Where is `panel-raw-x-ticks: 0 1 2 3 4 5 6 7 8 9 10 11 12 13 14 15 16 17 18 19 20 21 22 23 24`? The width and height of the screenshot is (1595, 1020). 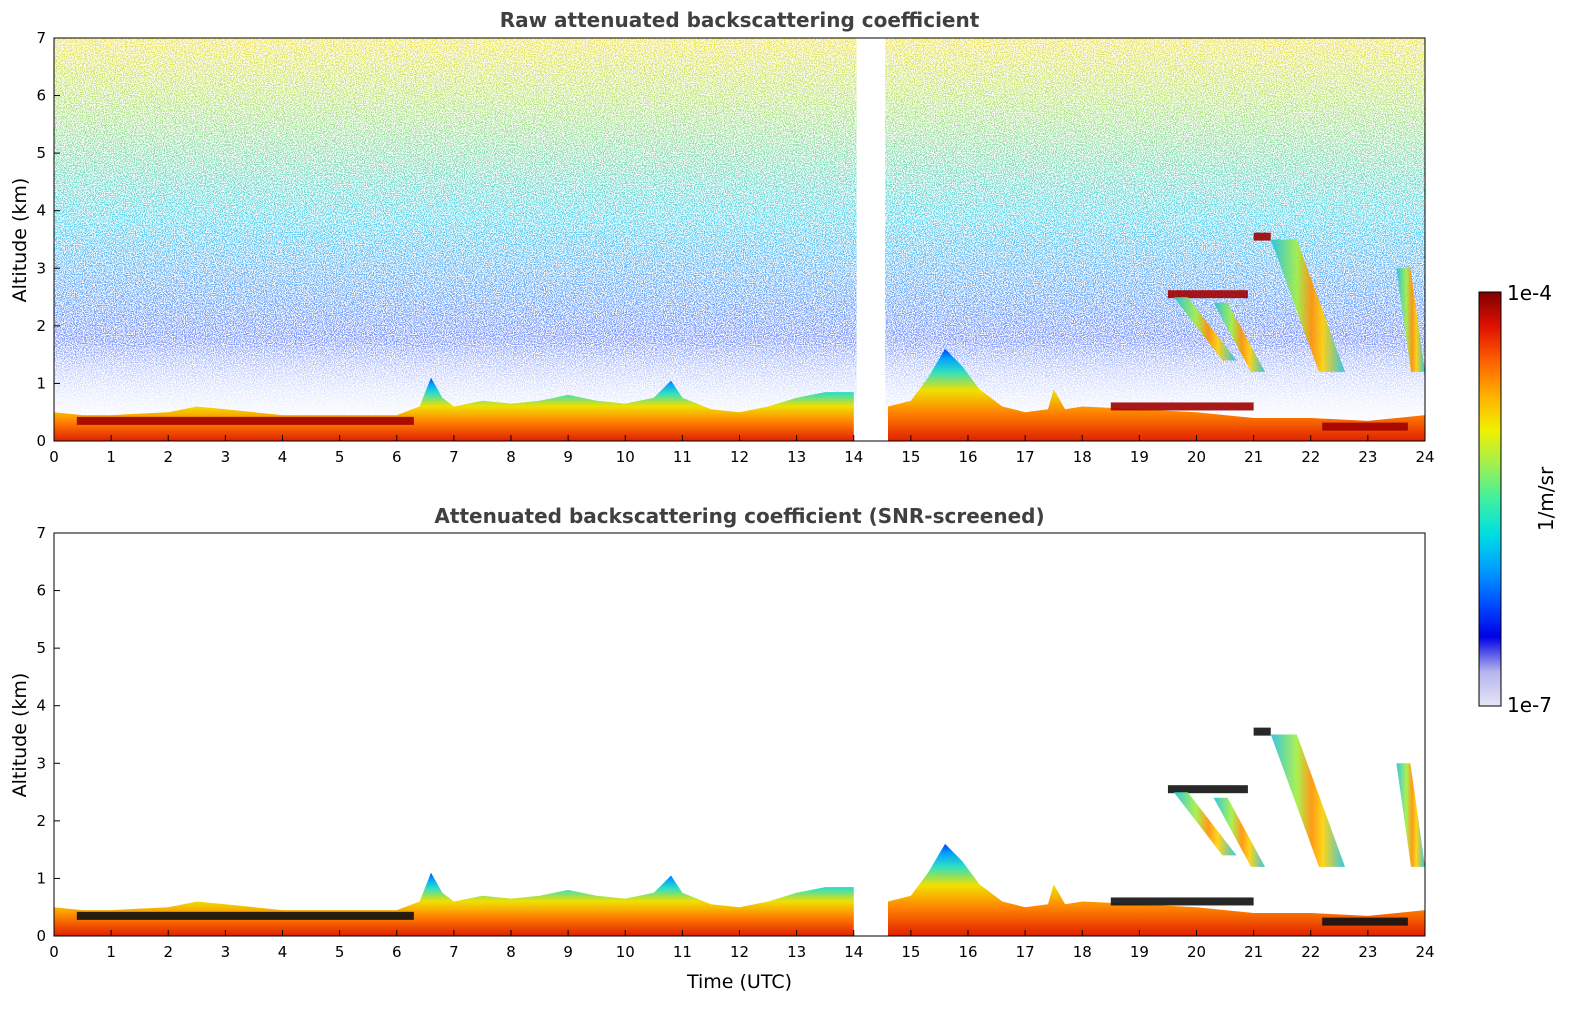
panel-raw-x-ticks: 0 1 2 3 4 5 6 7 8 9 10 11 12 13 14 15 16 17 18 19 20 21 22 23 24 is located at coordinates (742, 450).